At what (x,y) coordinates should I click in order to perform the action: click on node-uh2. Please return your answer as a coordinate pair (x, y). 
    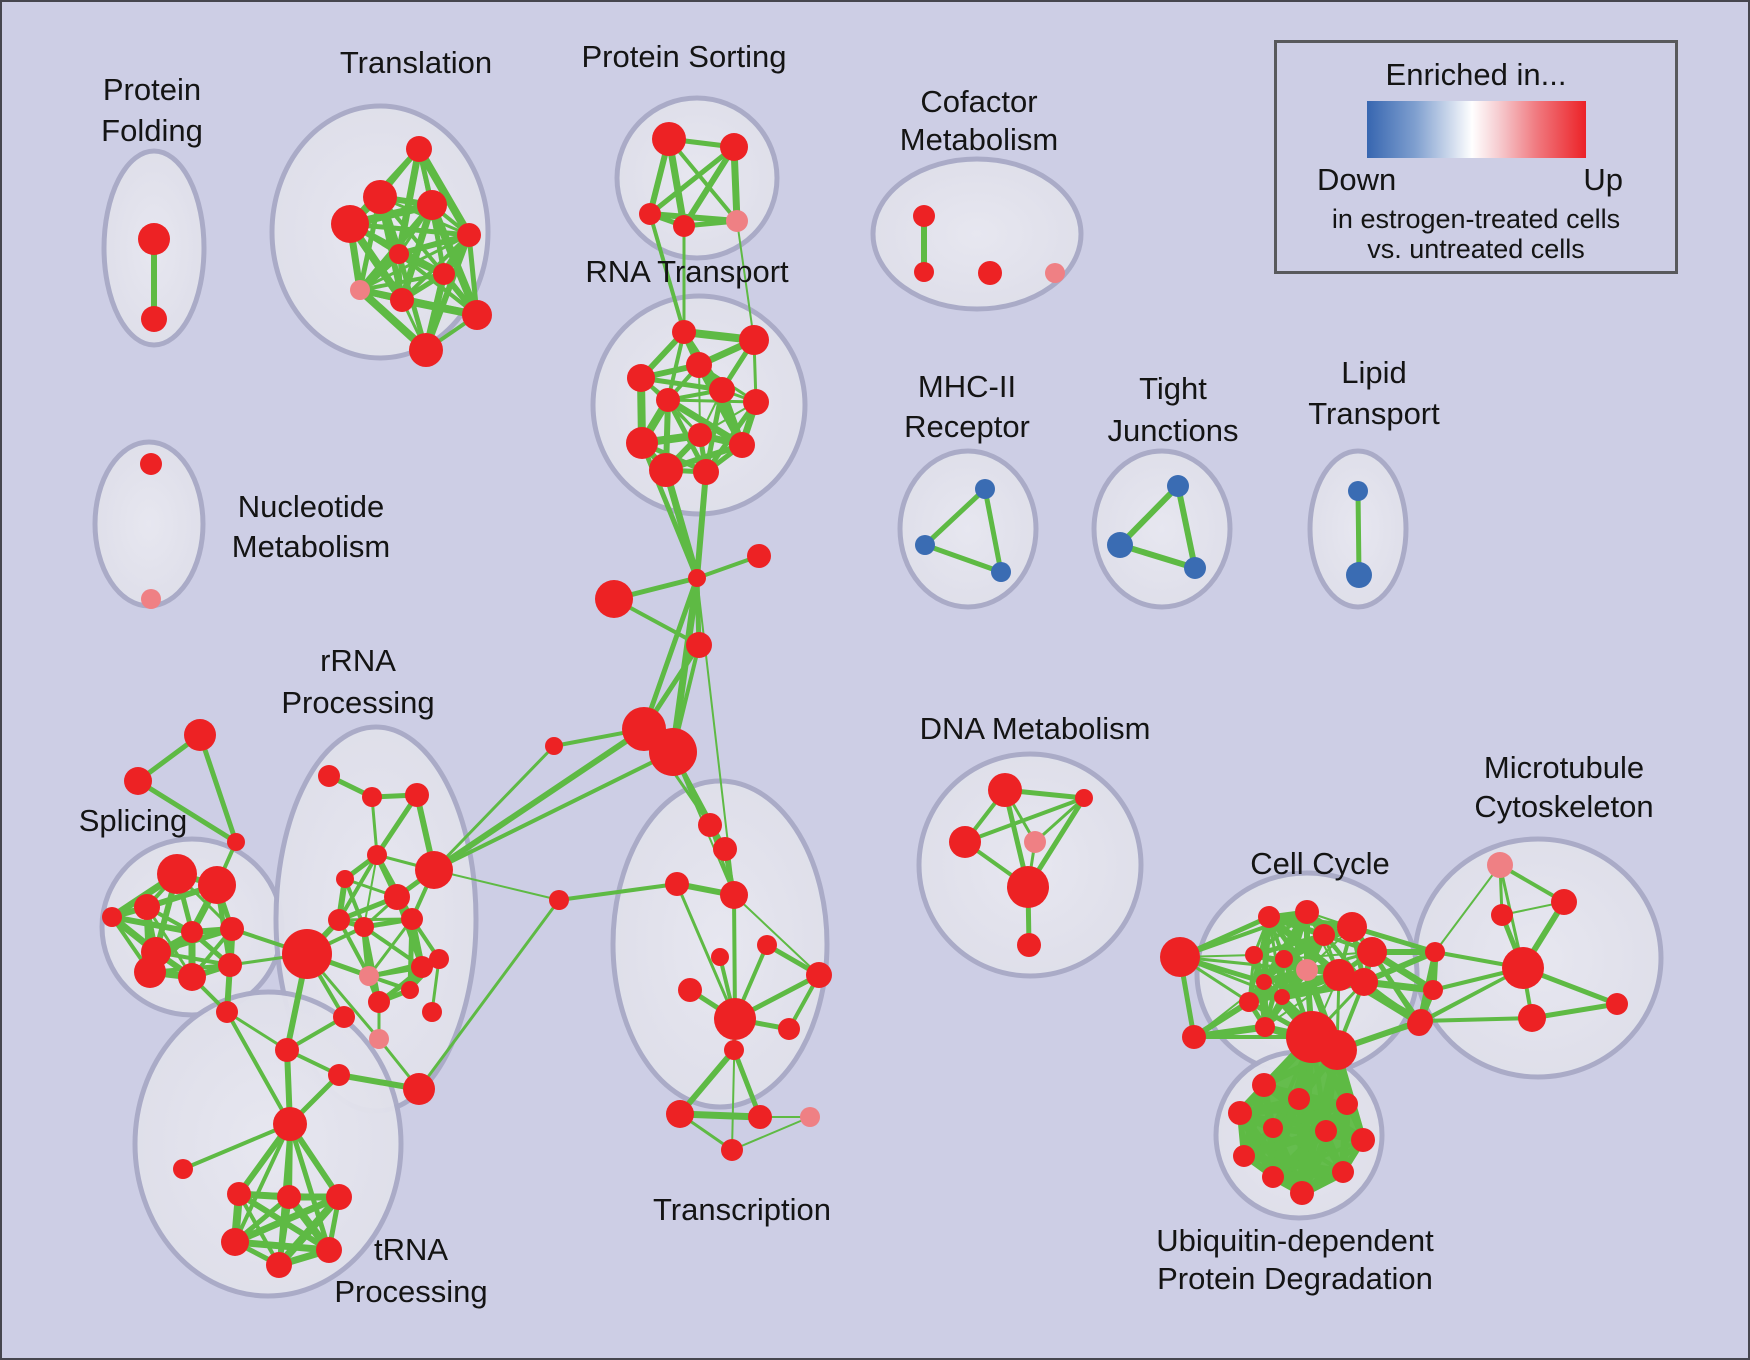
    Looking at the image, I should click on (1337, 1050).